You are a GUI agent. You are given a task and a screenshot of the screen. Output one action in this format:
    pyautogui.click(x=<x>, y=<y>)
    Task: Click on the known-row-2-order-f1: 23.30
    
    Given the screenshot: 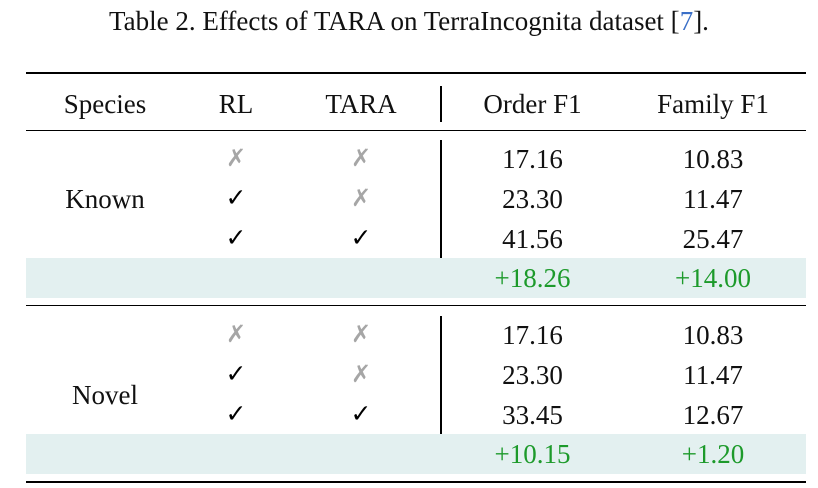 What is the action you would take?
    pyautogui.click(x=532, y=199)
    